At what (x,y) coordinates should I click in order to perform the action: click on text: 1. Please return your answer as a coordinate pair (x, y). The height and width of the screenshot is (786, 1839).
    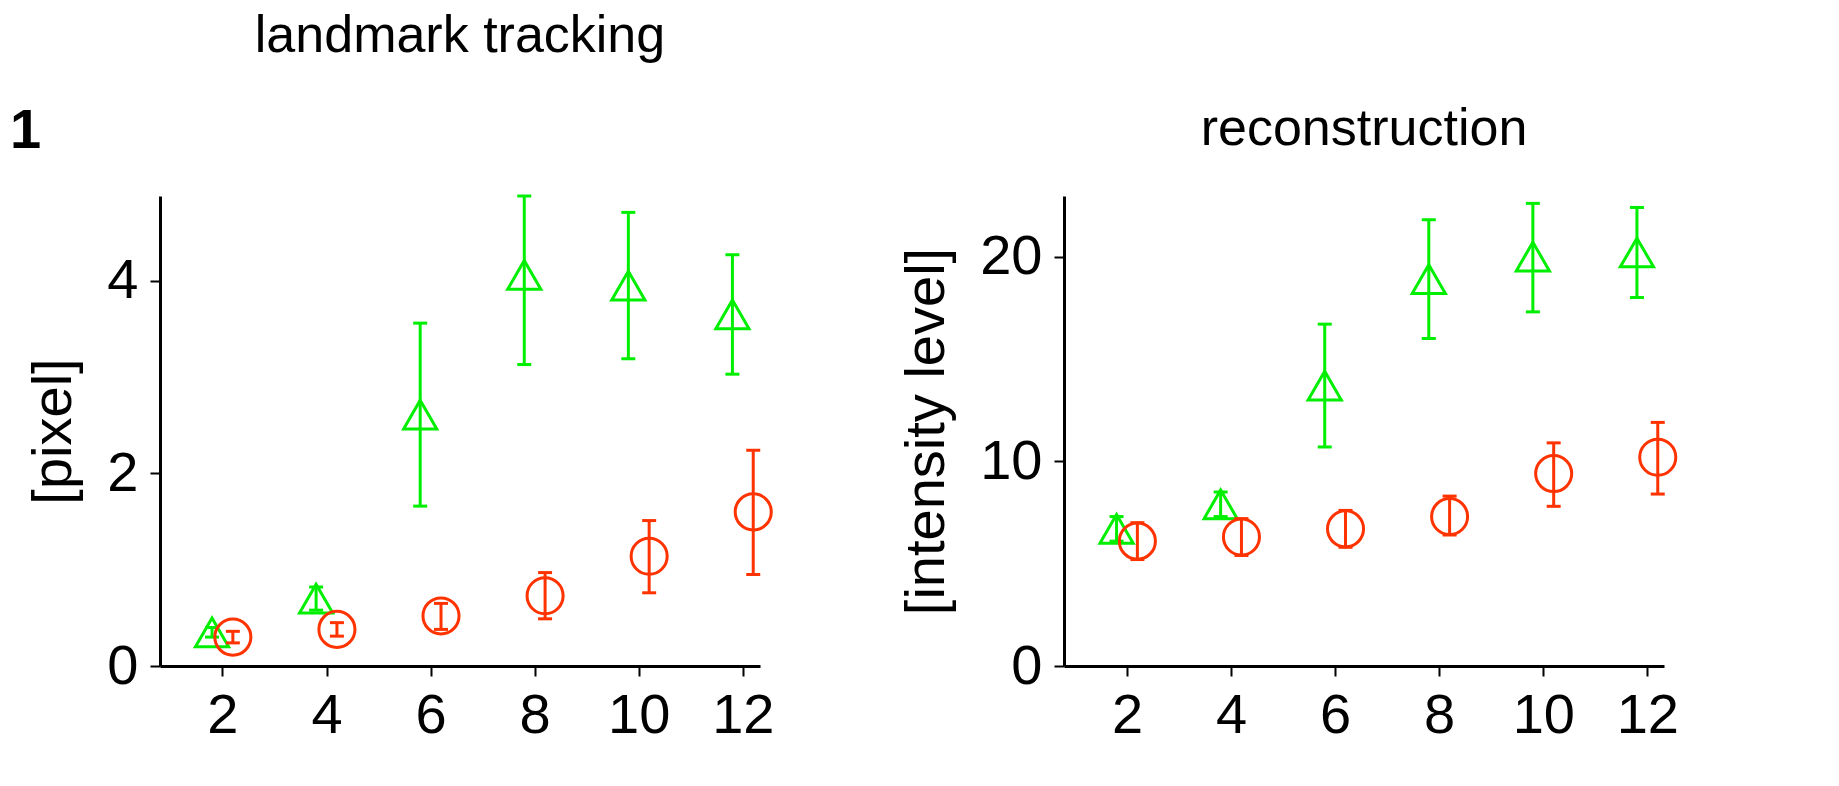
    Looking at the image, I should click on (26, 128).